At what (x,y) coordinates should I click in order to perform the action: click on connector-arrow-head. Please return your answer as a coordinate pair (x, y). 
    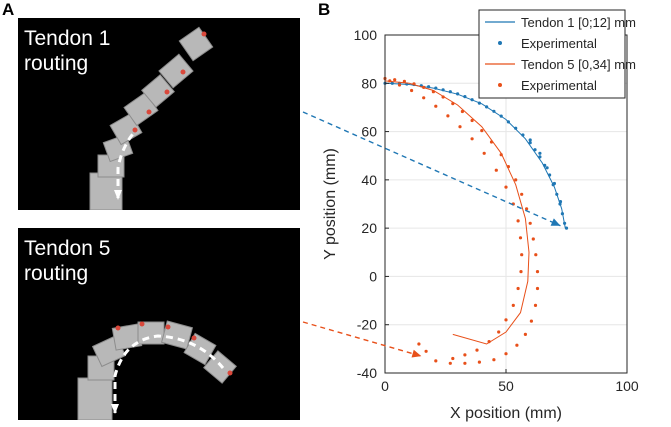
    Looking at the image, I should click on (416, 353).